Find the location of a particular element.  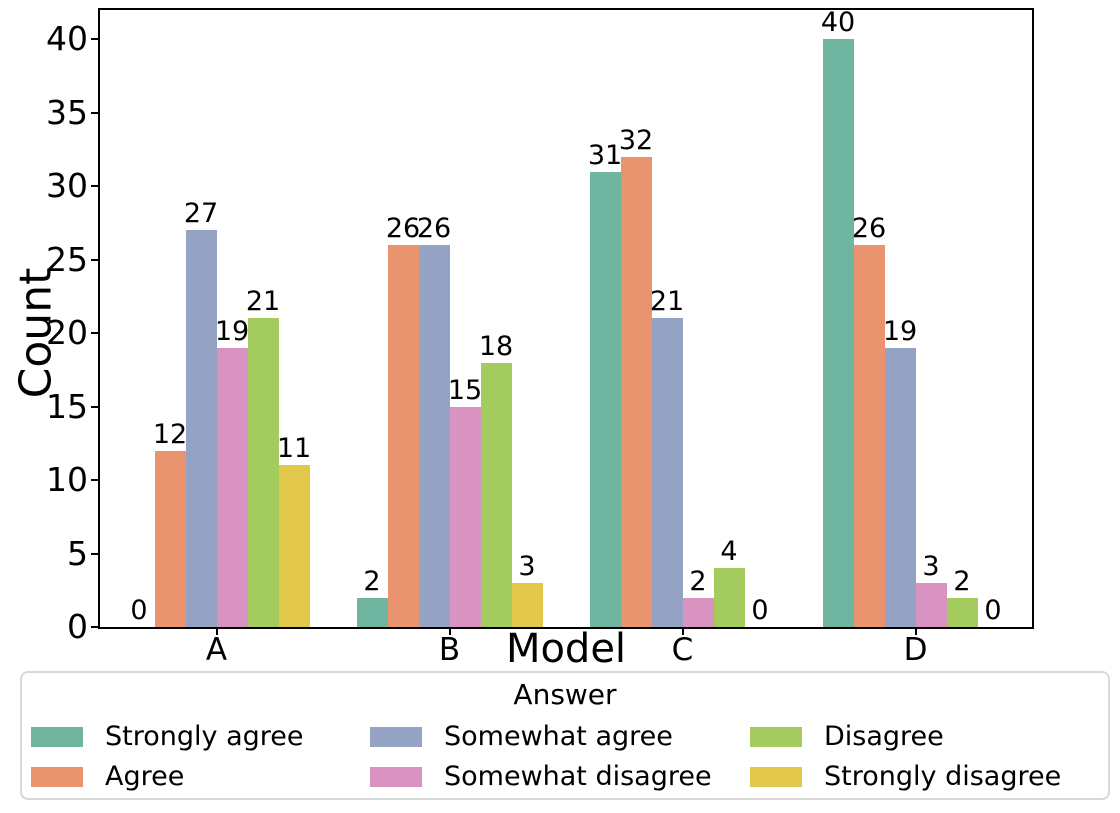

bar-value-label: 12 is located at coordinates (170, 434).